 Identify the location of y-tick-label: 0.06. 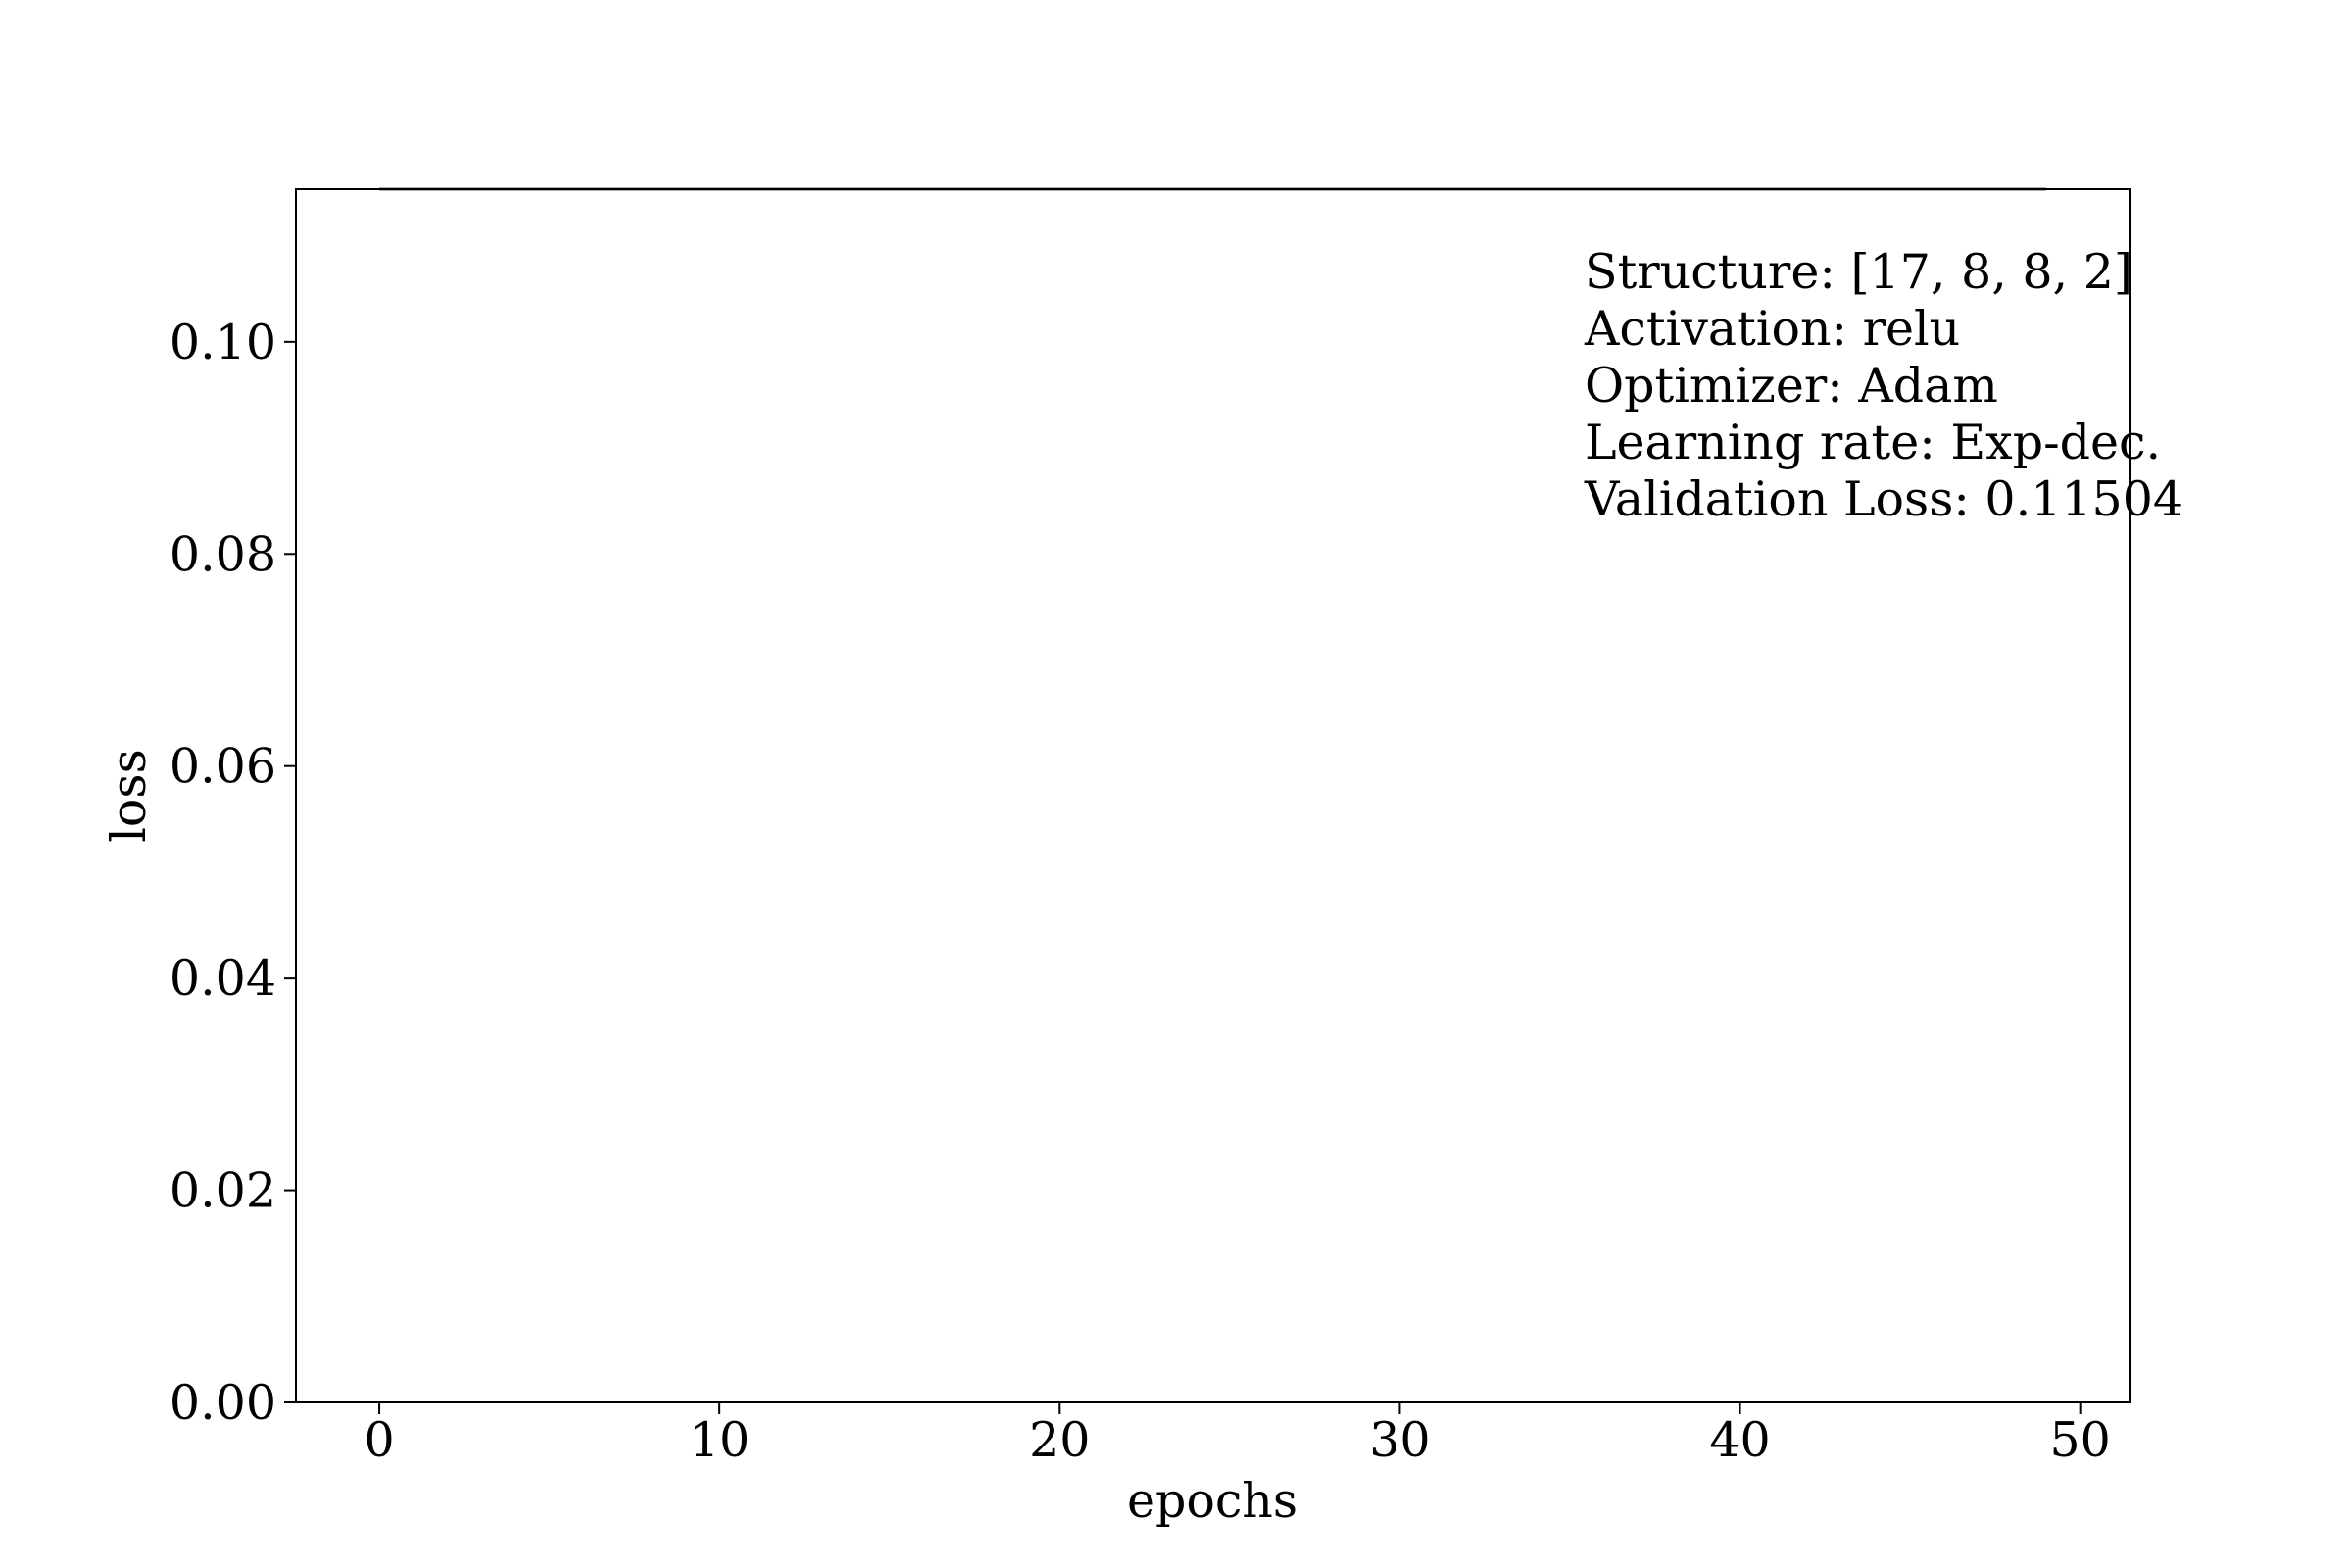
(223, 767).